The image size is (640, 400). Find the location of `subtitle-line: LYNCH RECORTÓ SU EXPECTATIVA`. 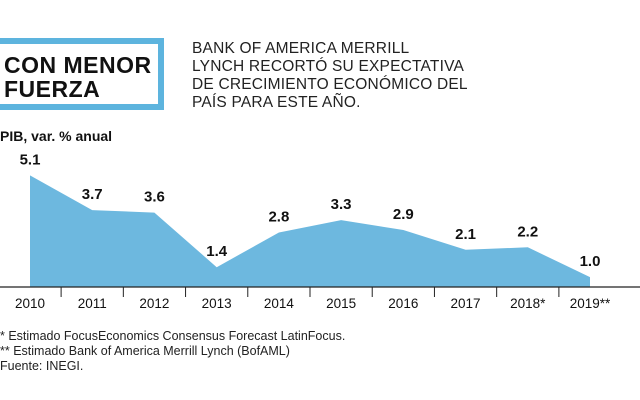

subtitle-line: LYNCH RECORTÓ SU EXPECTATIVA is located at coordinates (328, 66).